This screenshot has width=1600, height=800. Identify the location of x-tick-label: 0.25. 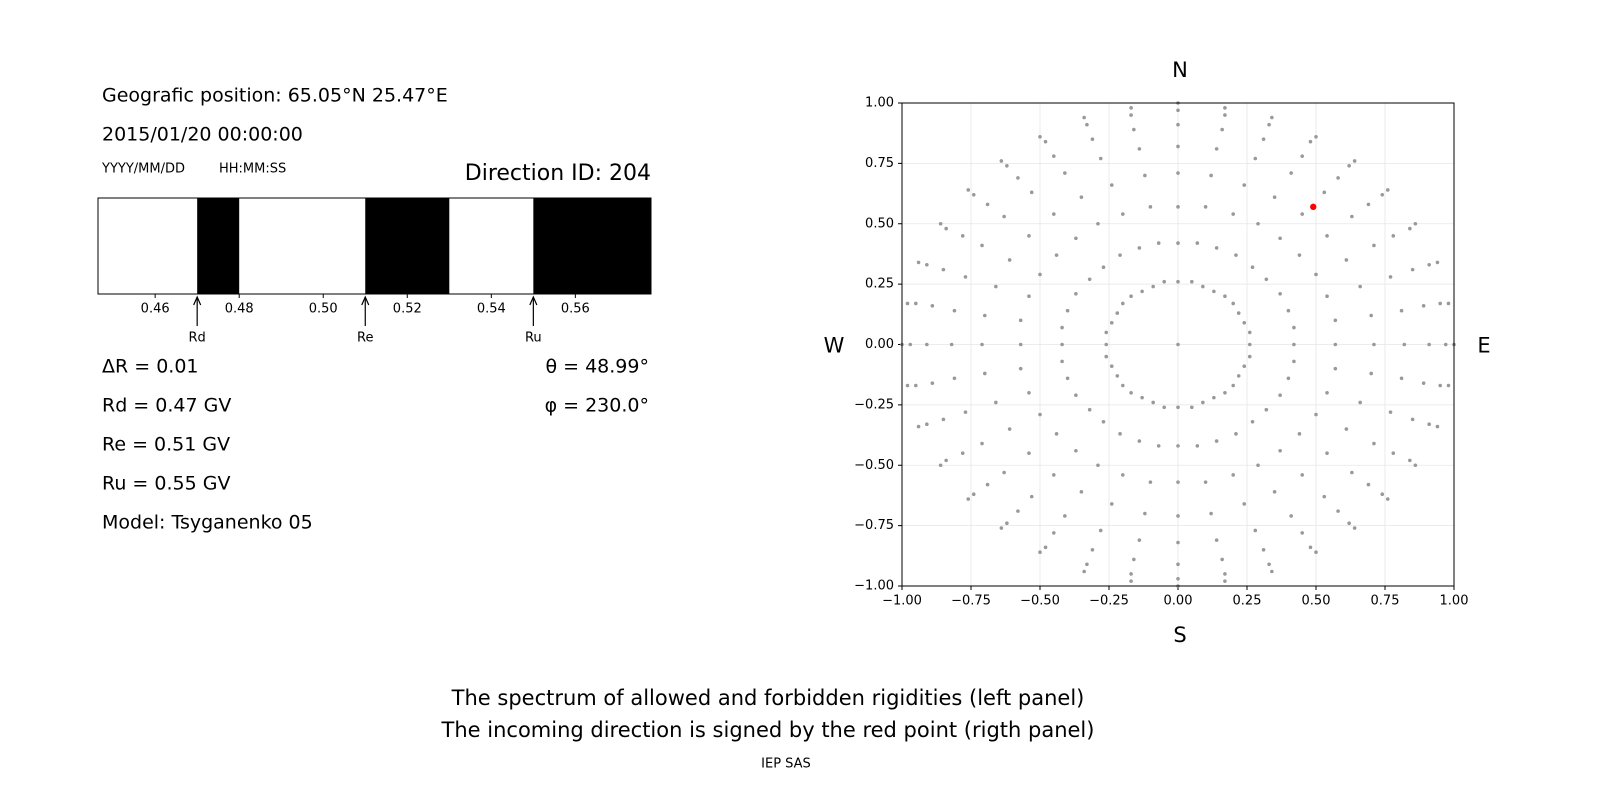
(1247, 601).